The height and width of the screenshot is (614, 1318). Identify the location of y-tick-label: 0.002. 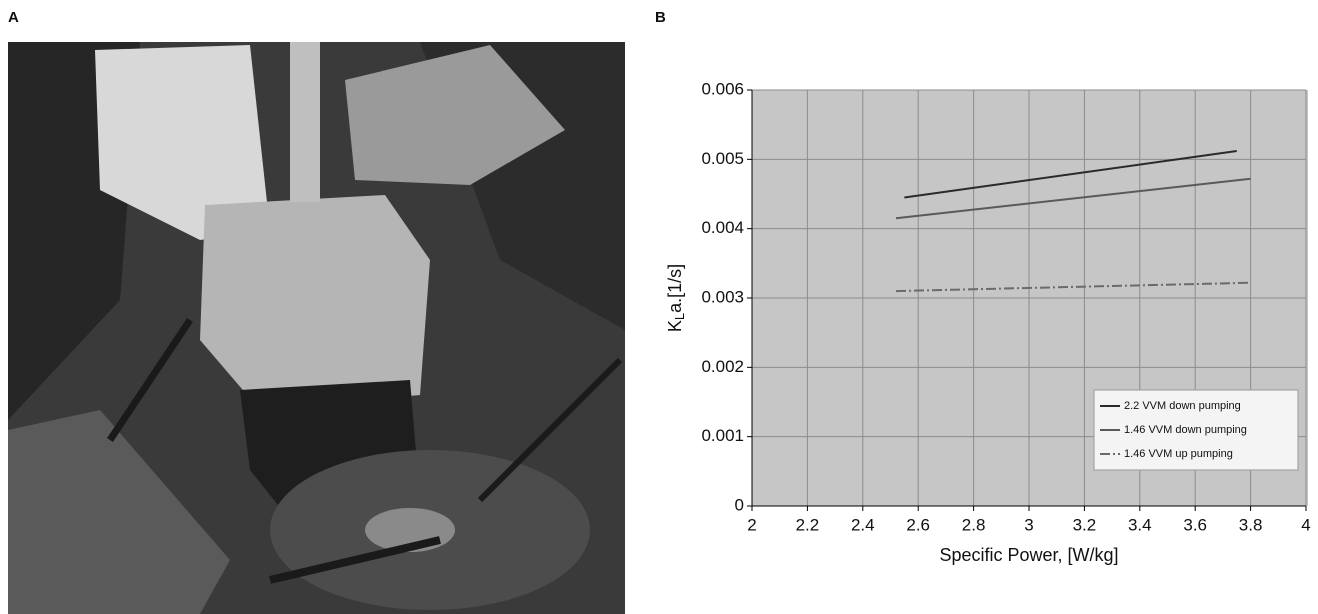
(722, 366).